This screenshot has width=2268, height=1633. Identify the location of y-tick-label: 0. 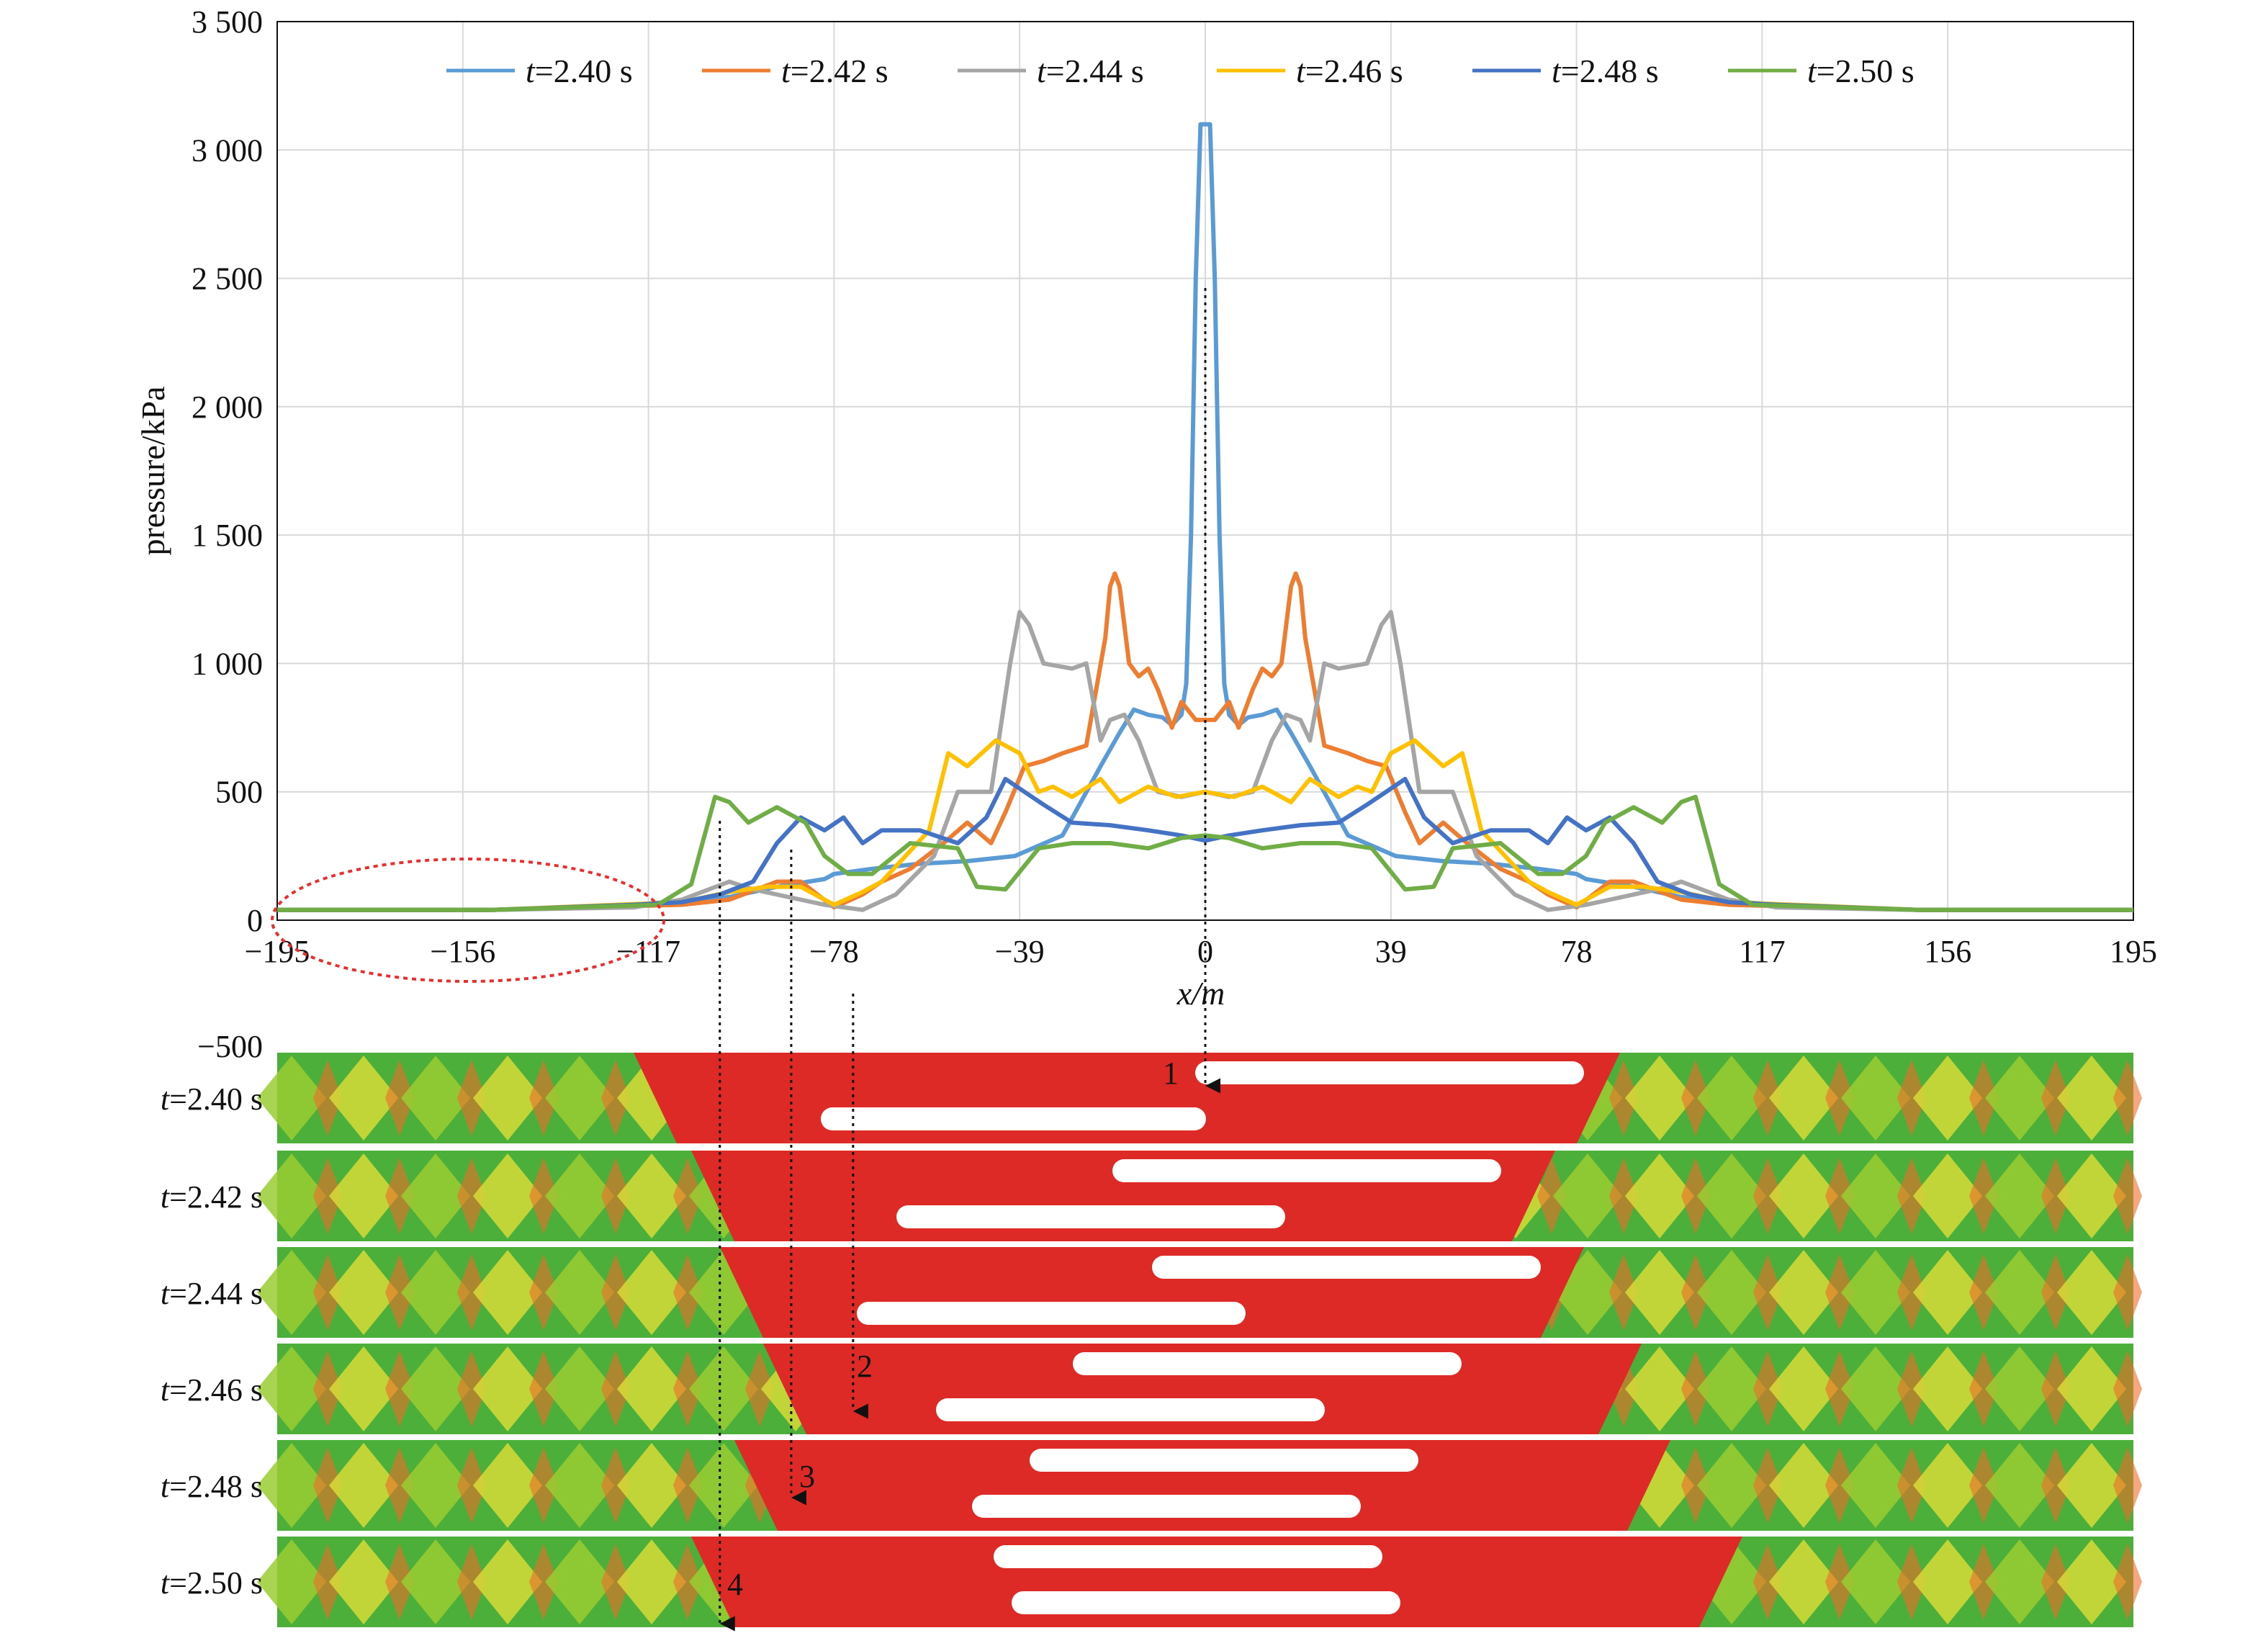
(255, 920).